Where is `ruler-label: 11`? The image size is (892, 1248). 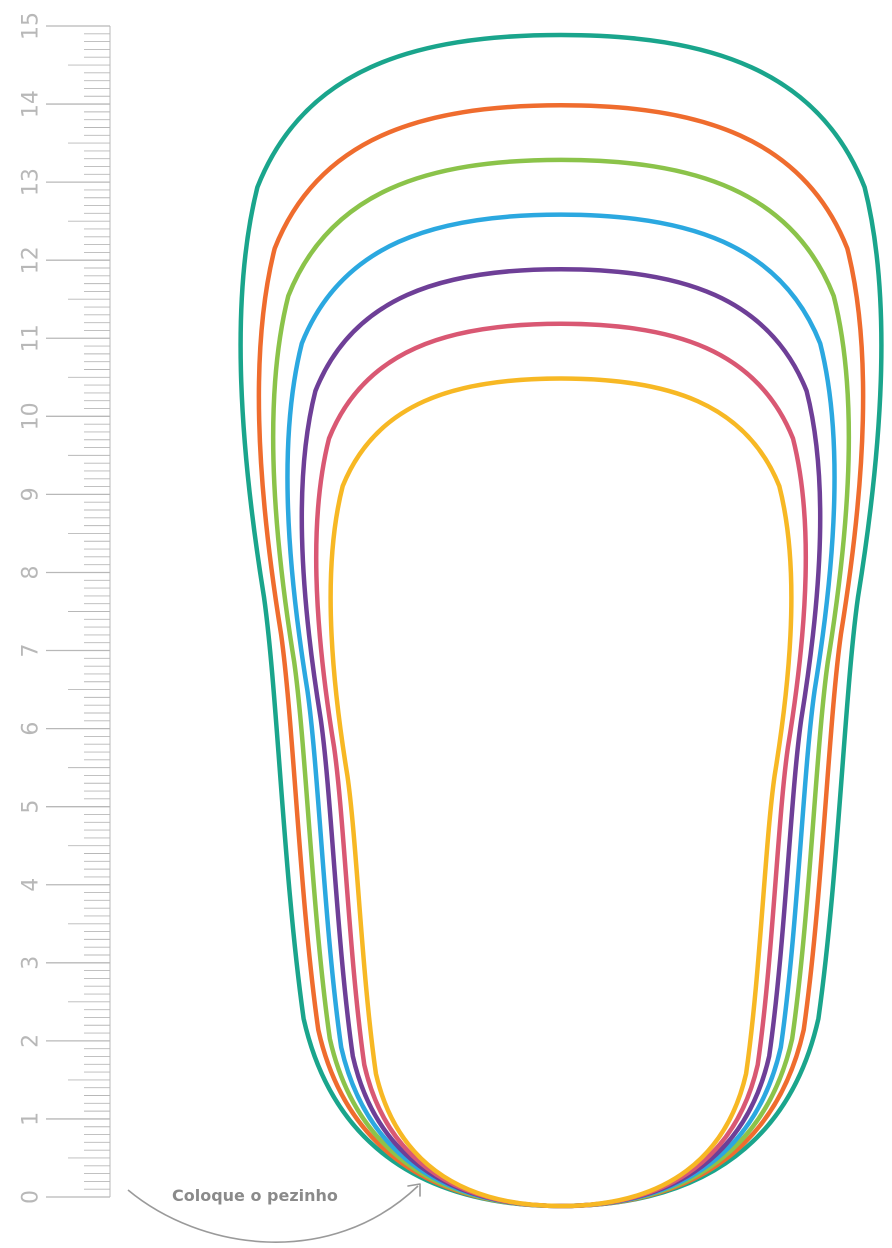
ruler-label: 11 is located at coordinates (31, 338).